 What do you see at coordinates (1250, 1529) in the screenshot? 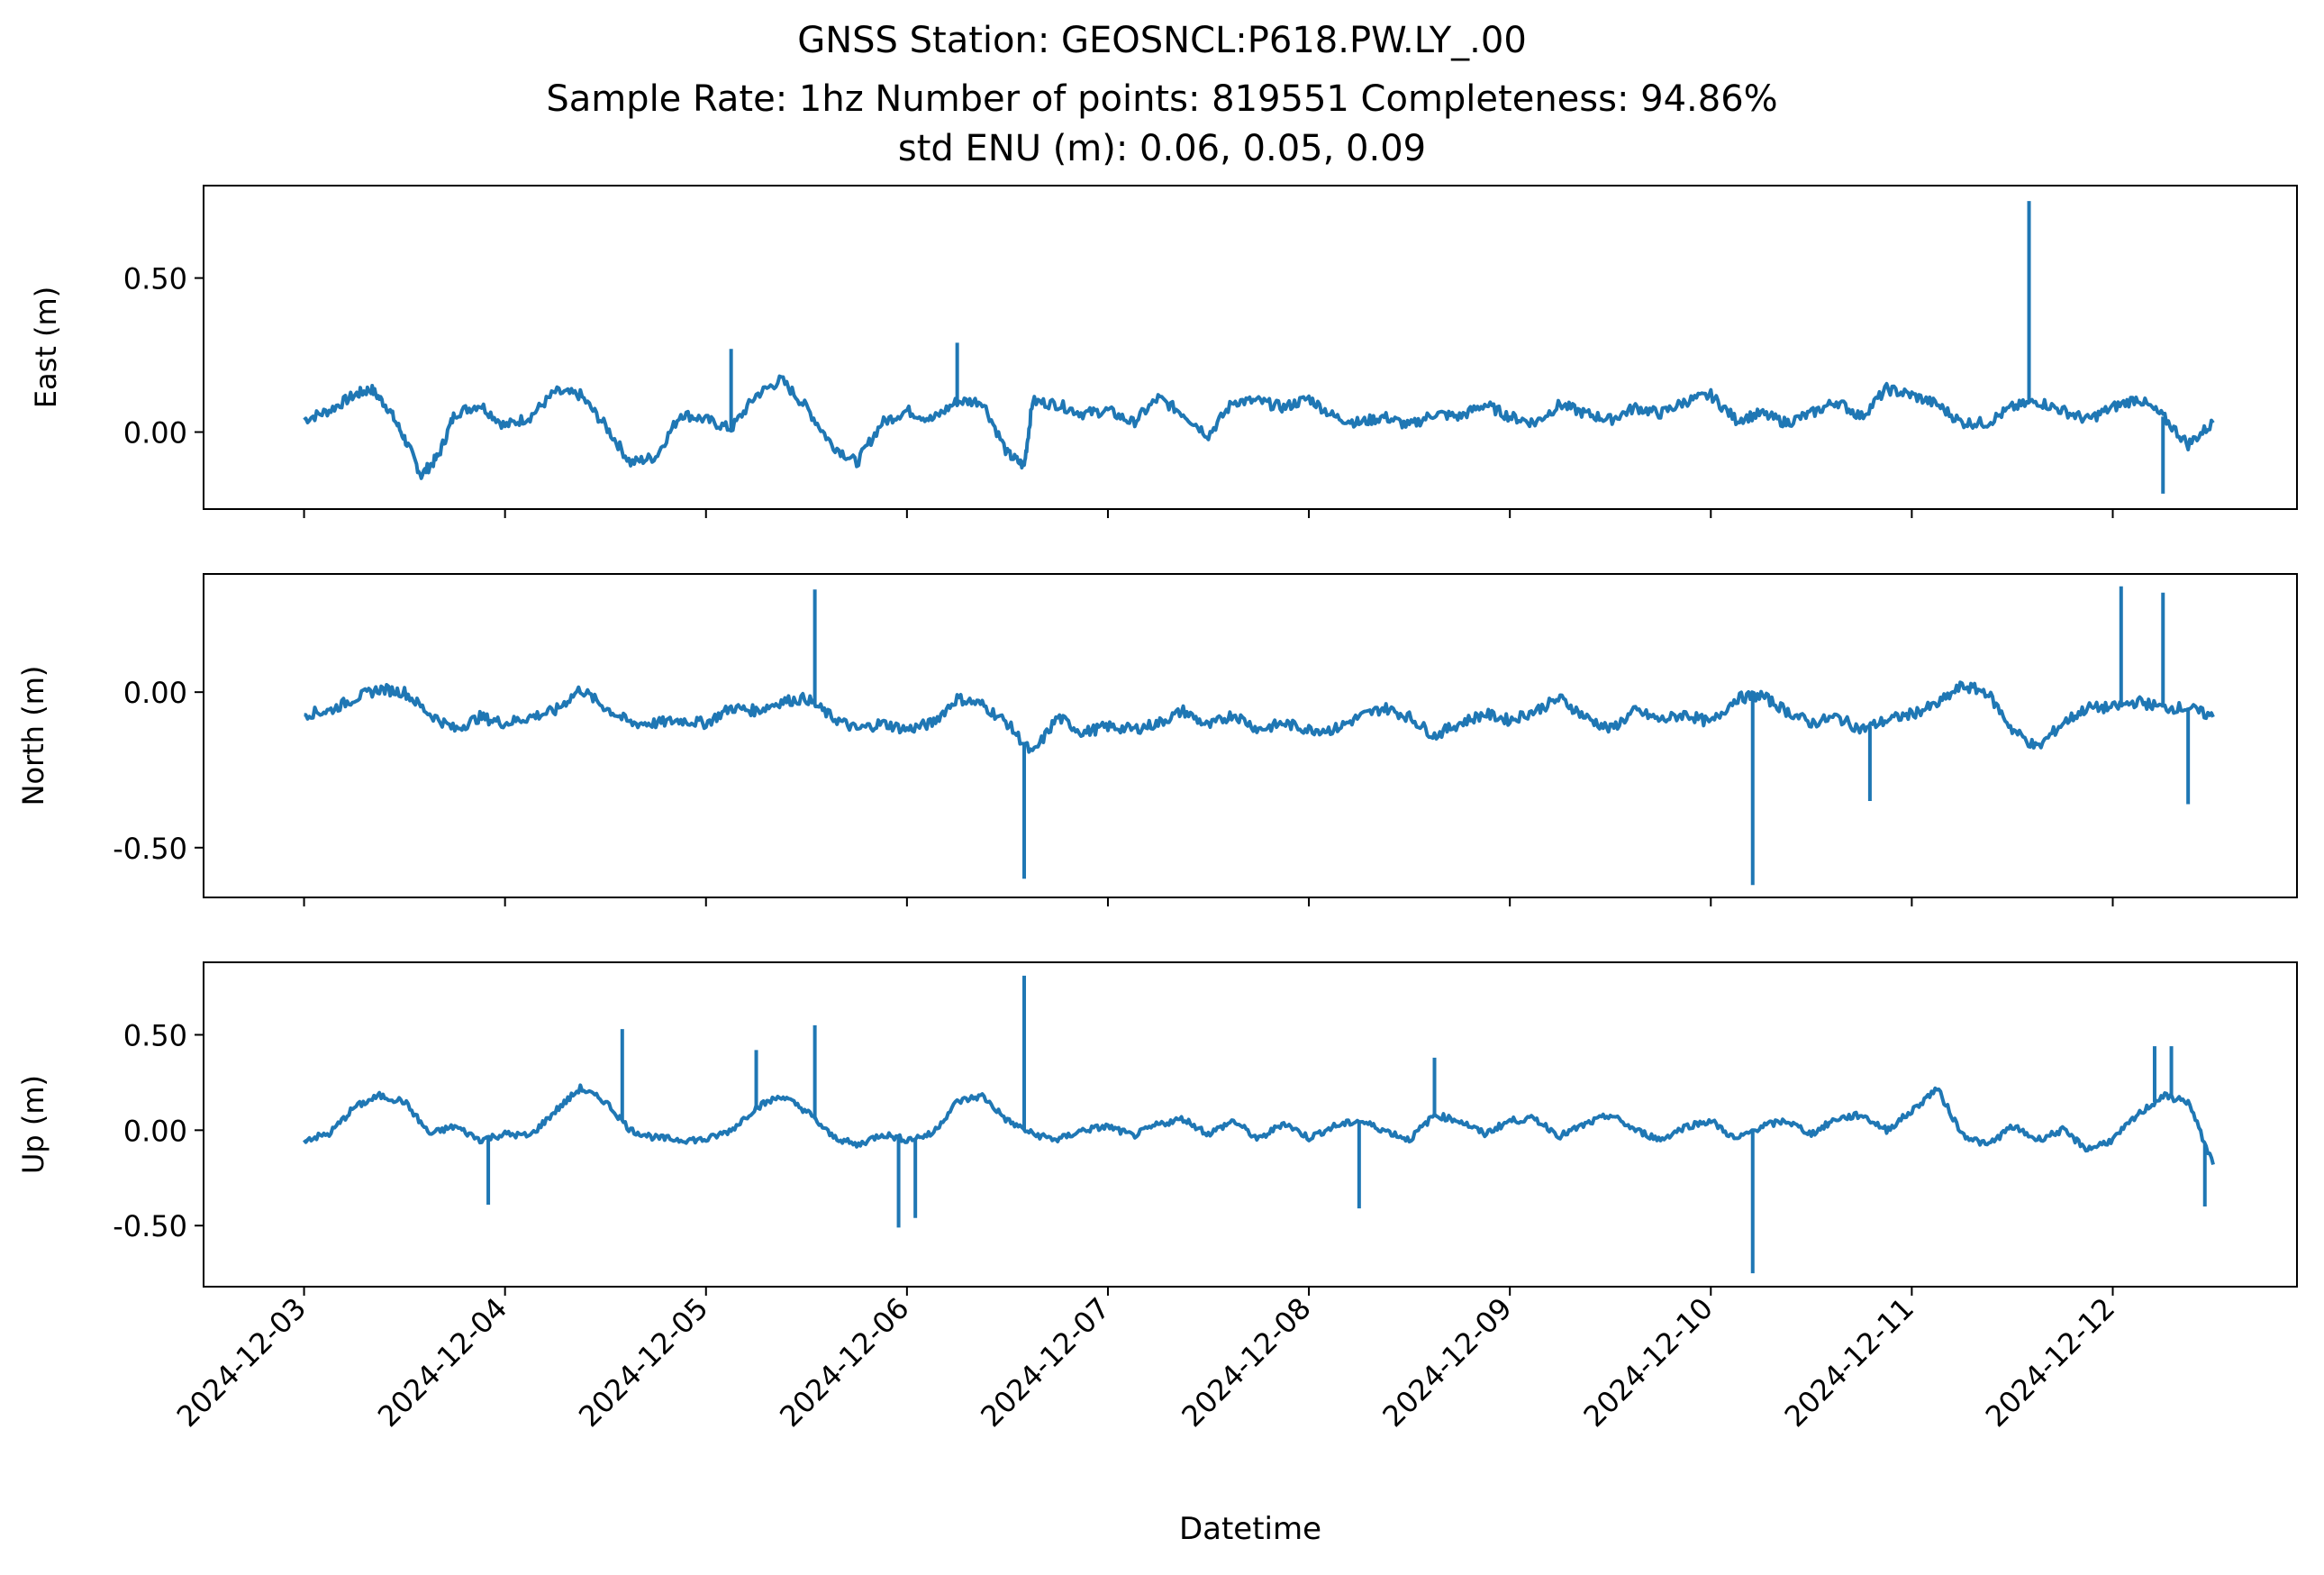
I see `x-axis-label: Datetime` at bounding box center [1250, 1529].